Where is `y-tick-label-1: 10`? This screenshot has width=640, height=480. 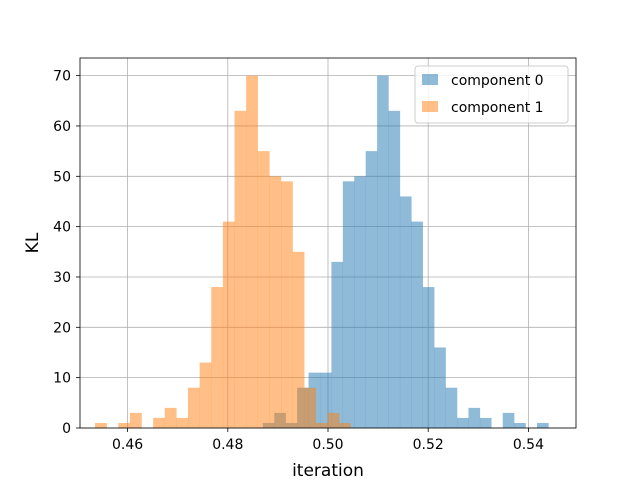
y-tick-label-1: 10 is located at coordinates (62, 379).